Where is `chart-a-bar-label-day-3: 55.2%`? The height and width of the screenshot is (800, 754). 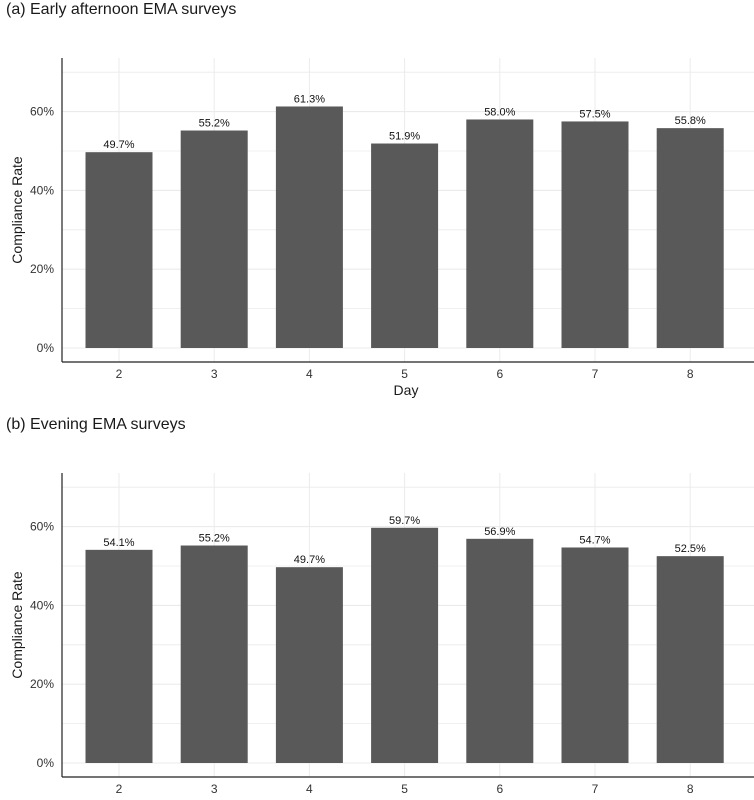 chart-a-bar-label-day-3: 55.2% is located at coordinates (214, 124).